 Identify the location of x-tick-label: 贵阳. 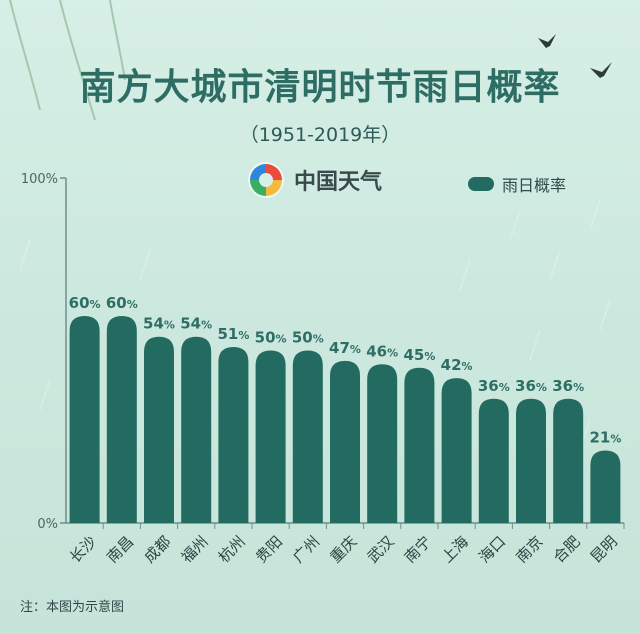
(269, 549).